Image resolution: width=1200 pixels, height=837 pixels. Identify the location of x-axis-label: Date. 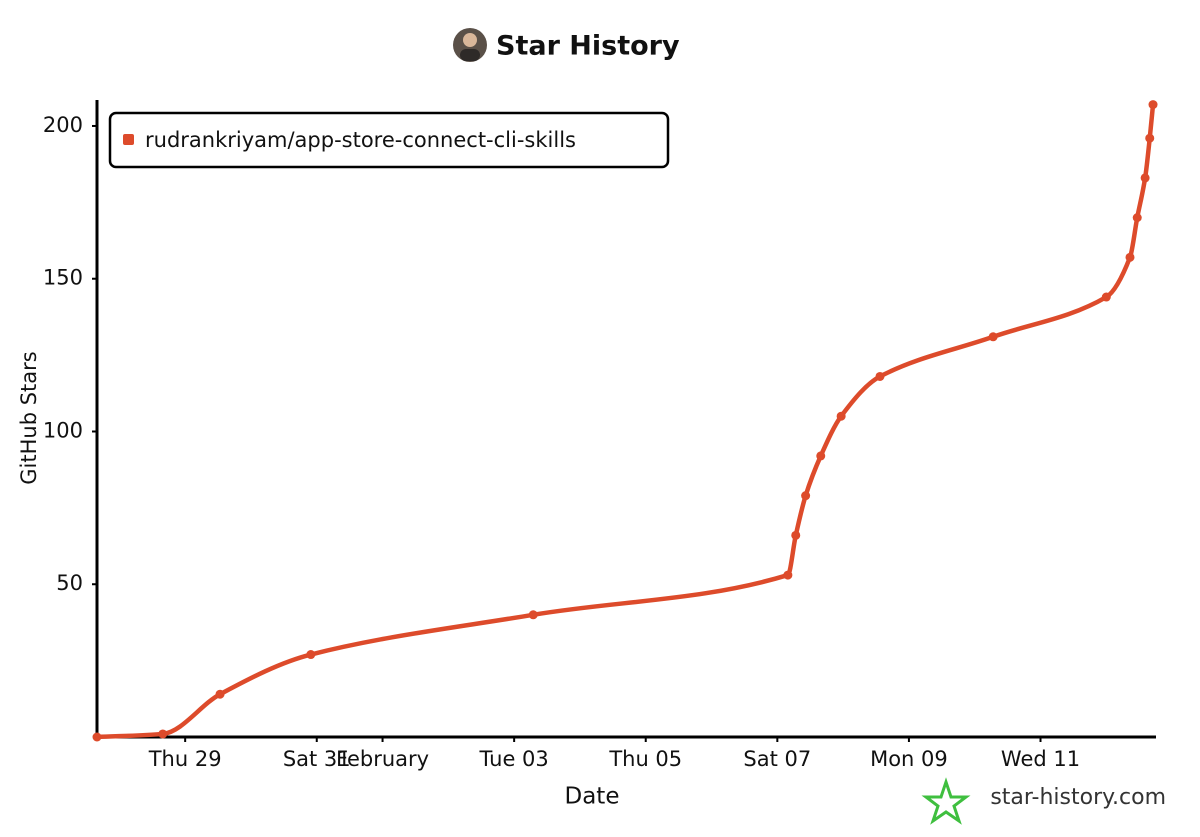
(592, 797).